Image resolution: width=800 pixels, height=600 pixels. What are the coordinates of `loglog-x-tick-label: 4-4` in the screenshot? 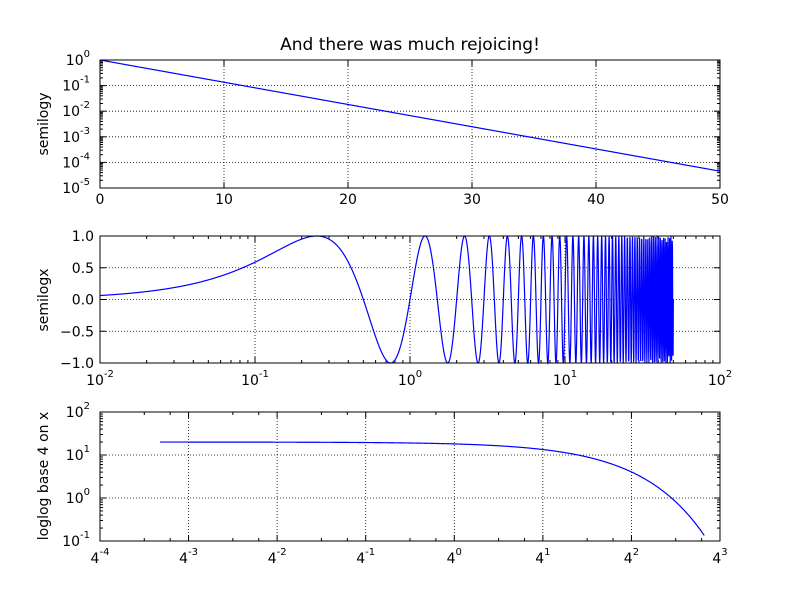 It's located at (100, 557).